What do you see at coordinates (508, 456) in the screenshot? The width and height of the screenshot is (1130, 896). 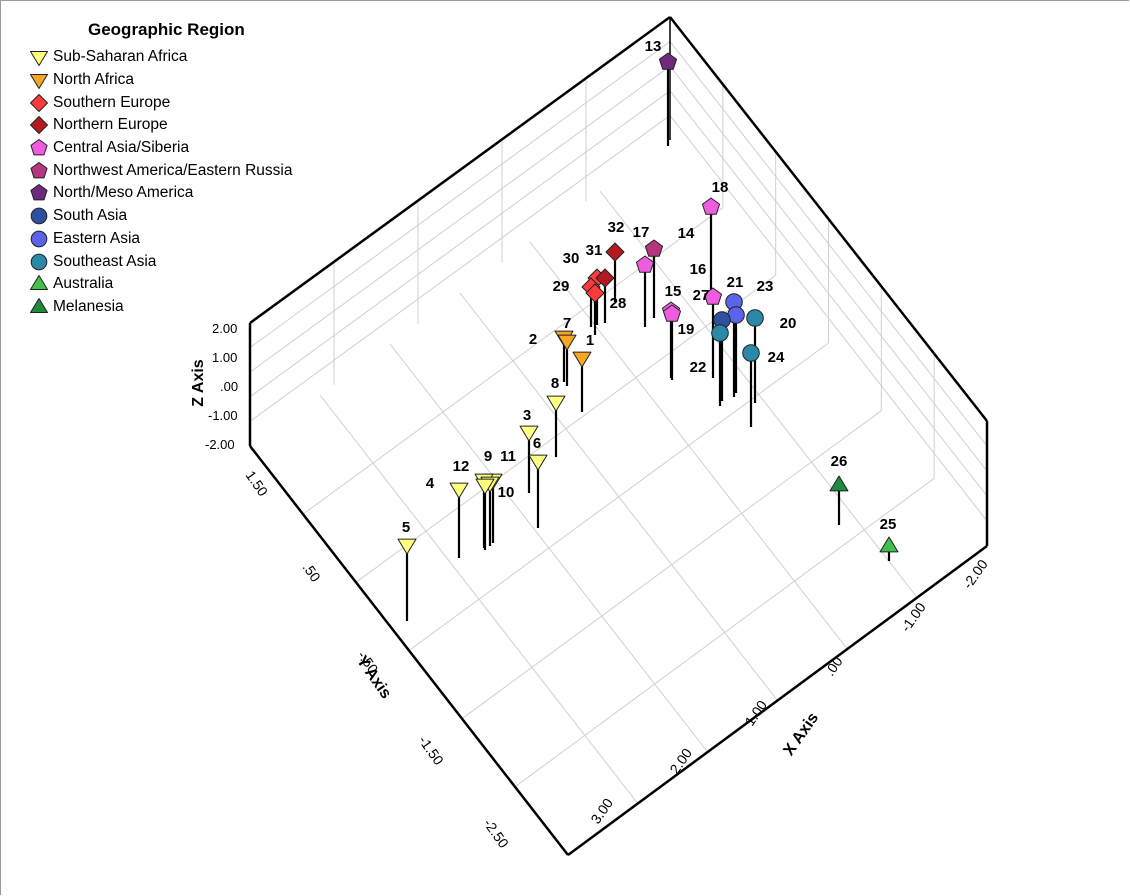 I see `point-label: 11` at bounding box center [508, 456].